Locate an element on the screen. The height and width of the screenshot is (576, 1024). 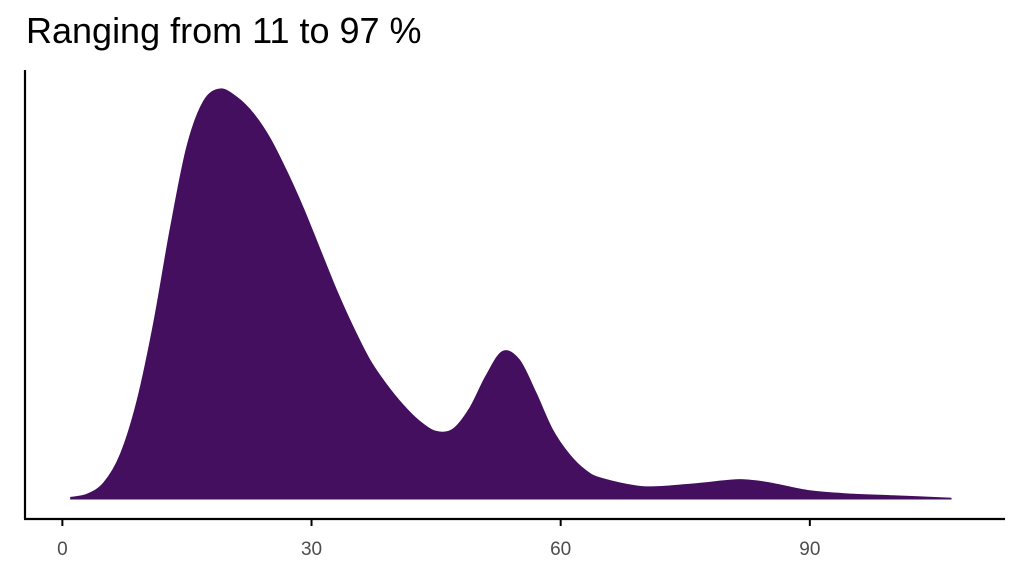
x-tick-label-30: 30 is located at coordinates (311, 549).